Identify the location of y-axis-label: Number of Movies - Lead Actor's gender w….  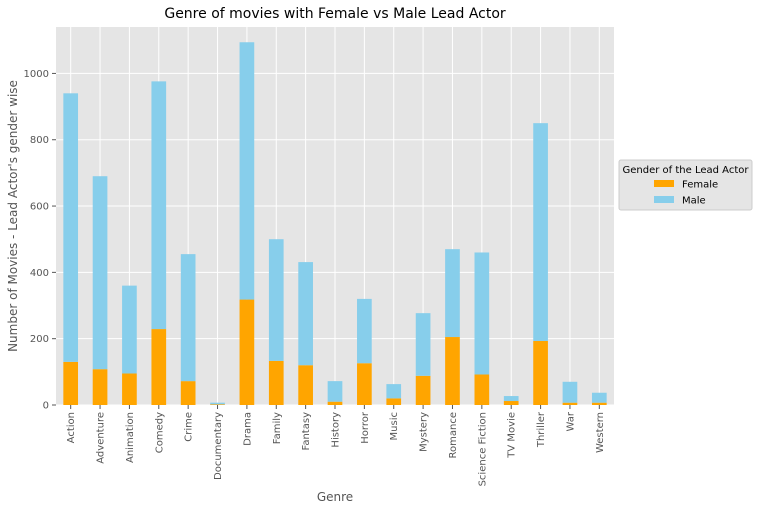
(13, 216).